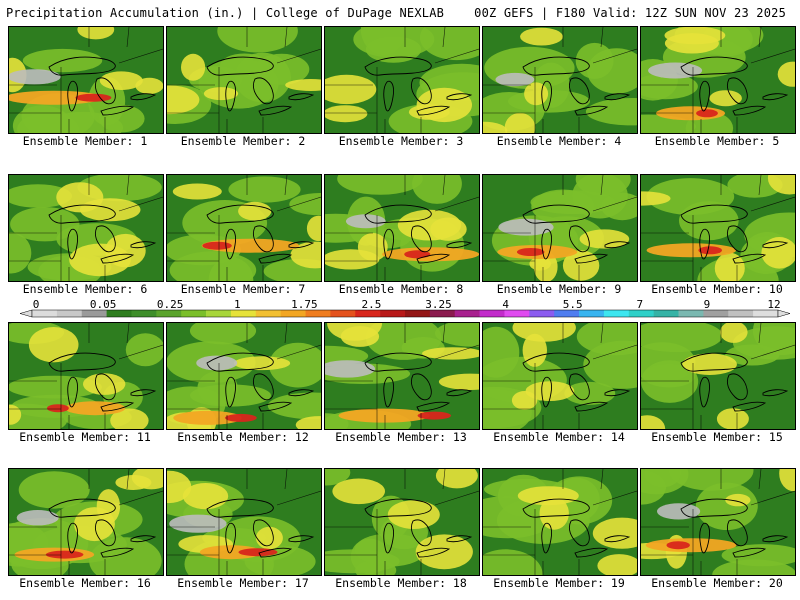  Describe the element at coordinates (505, 304) in the screenshot. I see `colorbar-tick-label: 4` at that location.